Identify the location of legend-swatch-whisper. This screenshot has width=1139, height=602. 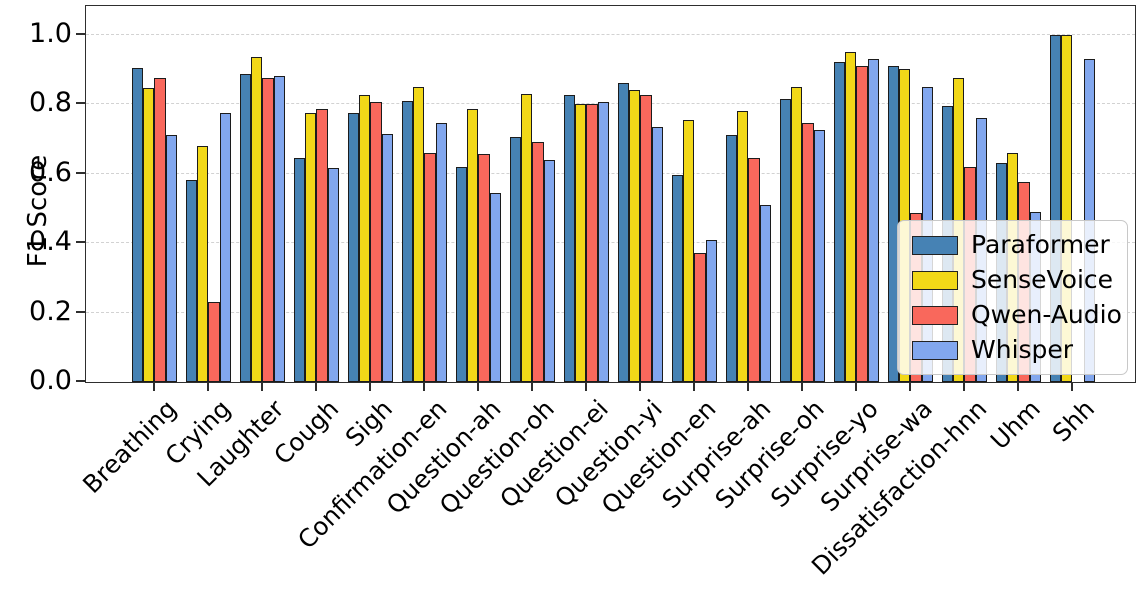
(935, 350).